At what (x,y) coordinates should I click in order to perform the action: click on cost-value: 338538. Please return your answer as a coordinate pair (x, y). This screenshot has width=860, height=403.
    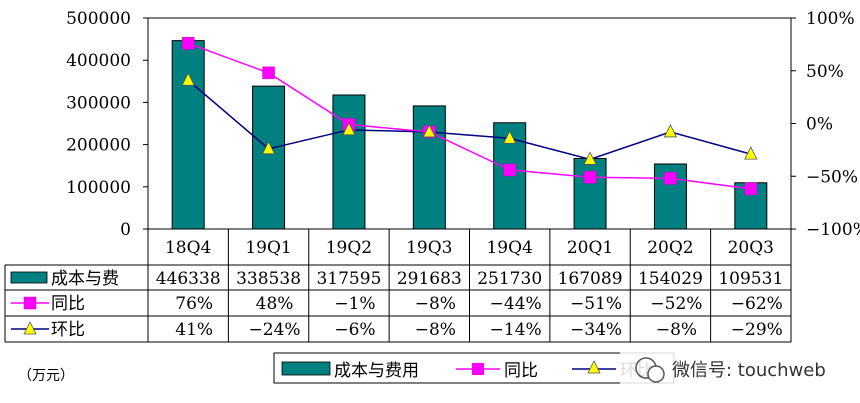
    Looking at the image, I should click on (268, 279).